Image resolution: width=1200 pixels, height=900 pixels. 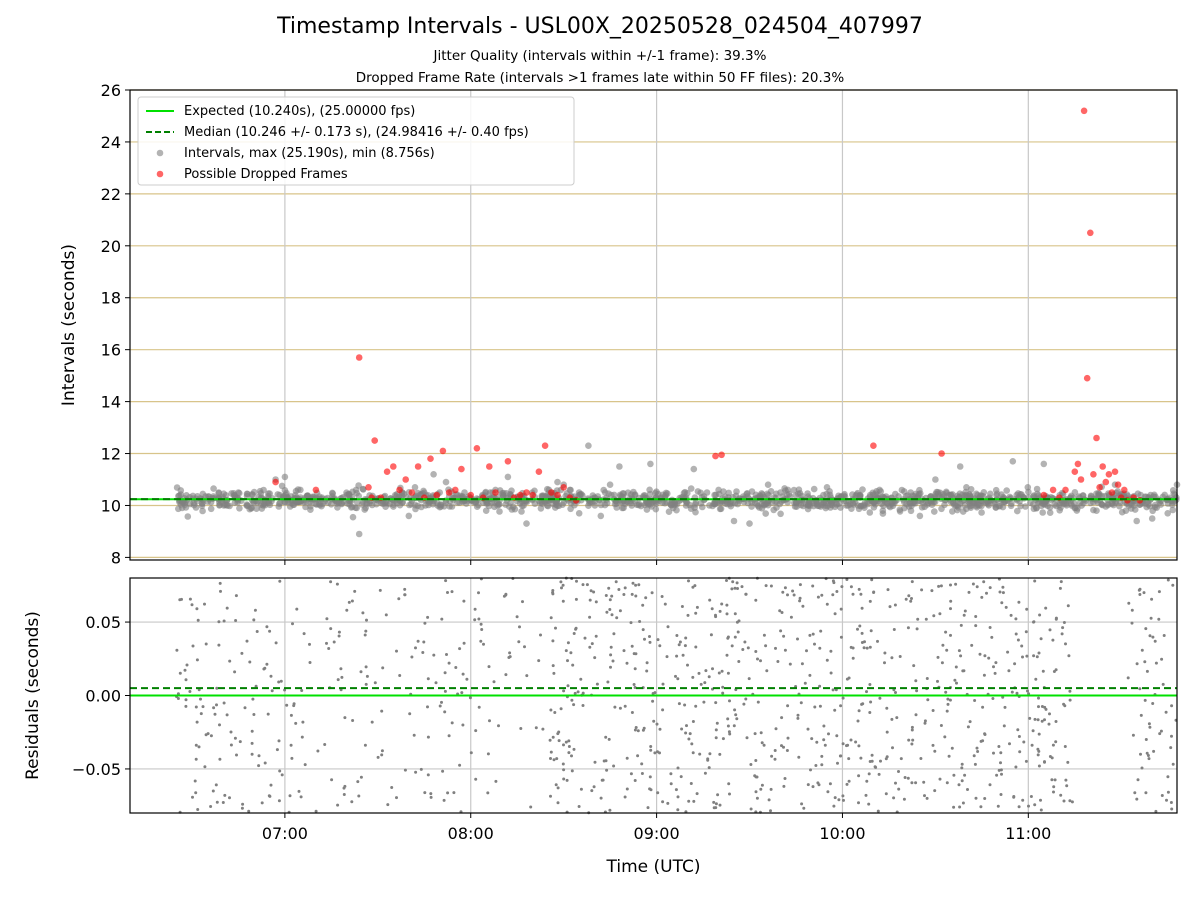 I want to click on y-tick-label: 18, so click(x=111, y=298).